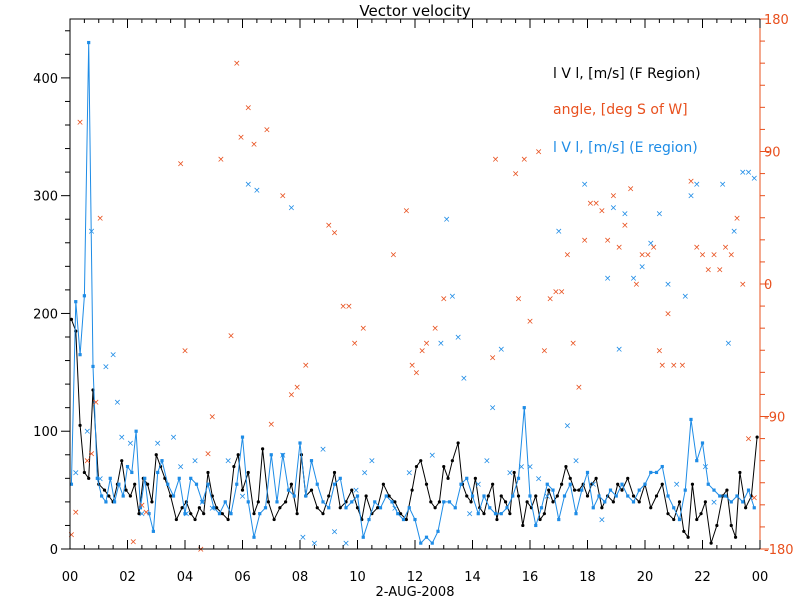 This screenshot has height=600, width=800. Describe the element at coordinates (45, 314) in the screenshot. I see `left-tick-label: 200` at that location.